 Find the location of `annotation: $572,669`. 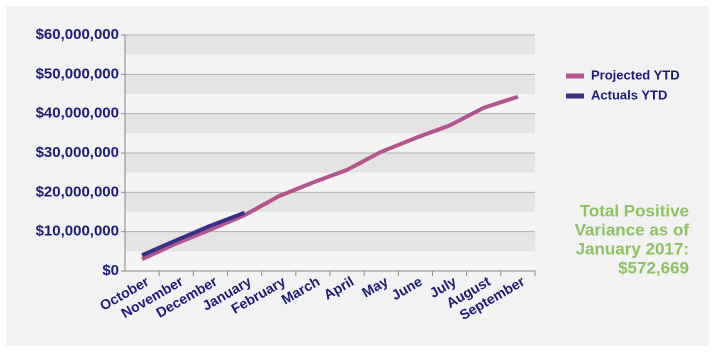

annotation: $572,669 is located at coordinates (653, 267).